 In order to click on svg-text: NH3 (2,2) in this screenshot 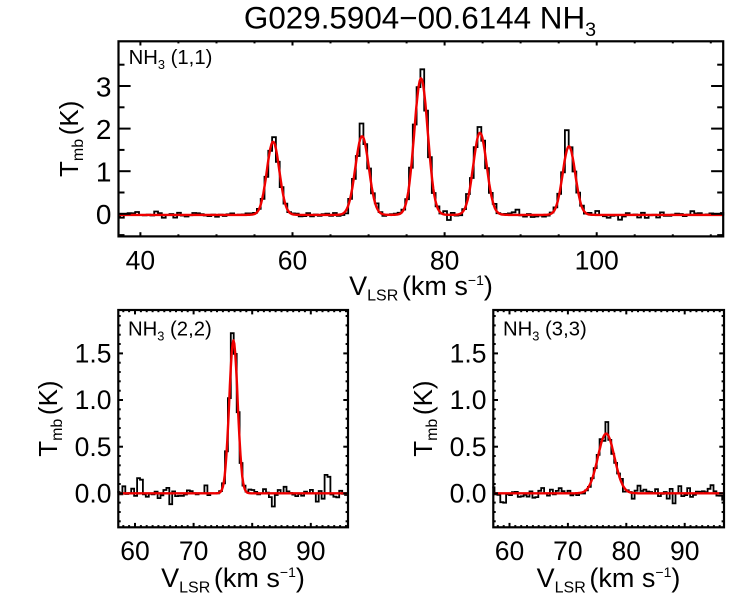, I will do `click(170, 331)`.